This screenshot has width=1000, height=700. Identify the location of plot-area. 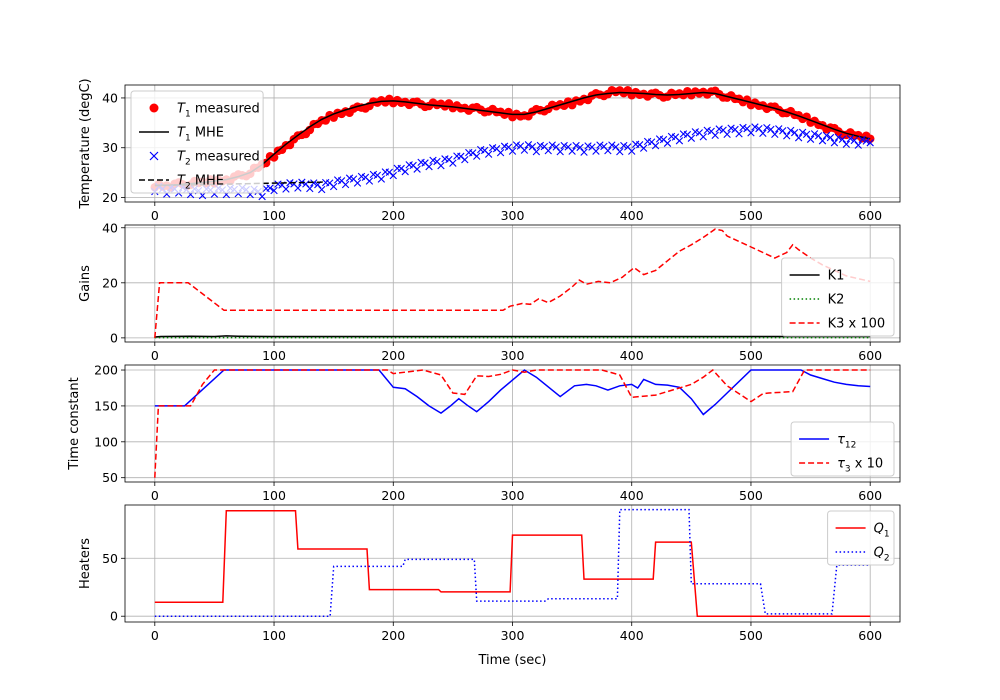
(512, 562).